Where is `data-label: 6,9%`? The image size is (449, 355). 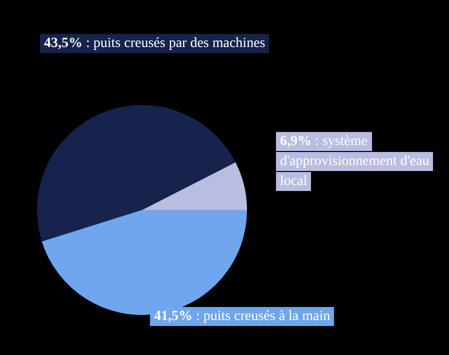 data-label: 6,9% is located at coordinates (296, 141).